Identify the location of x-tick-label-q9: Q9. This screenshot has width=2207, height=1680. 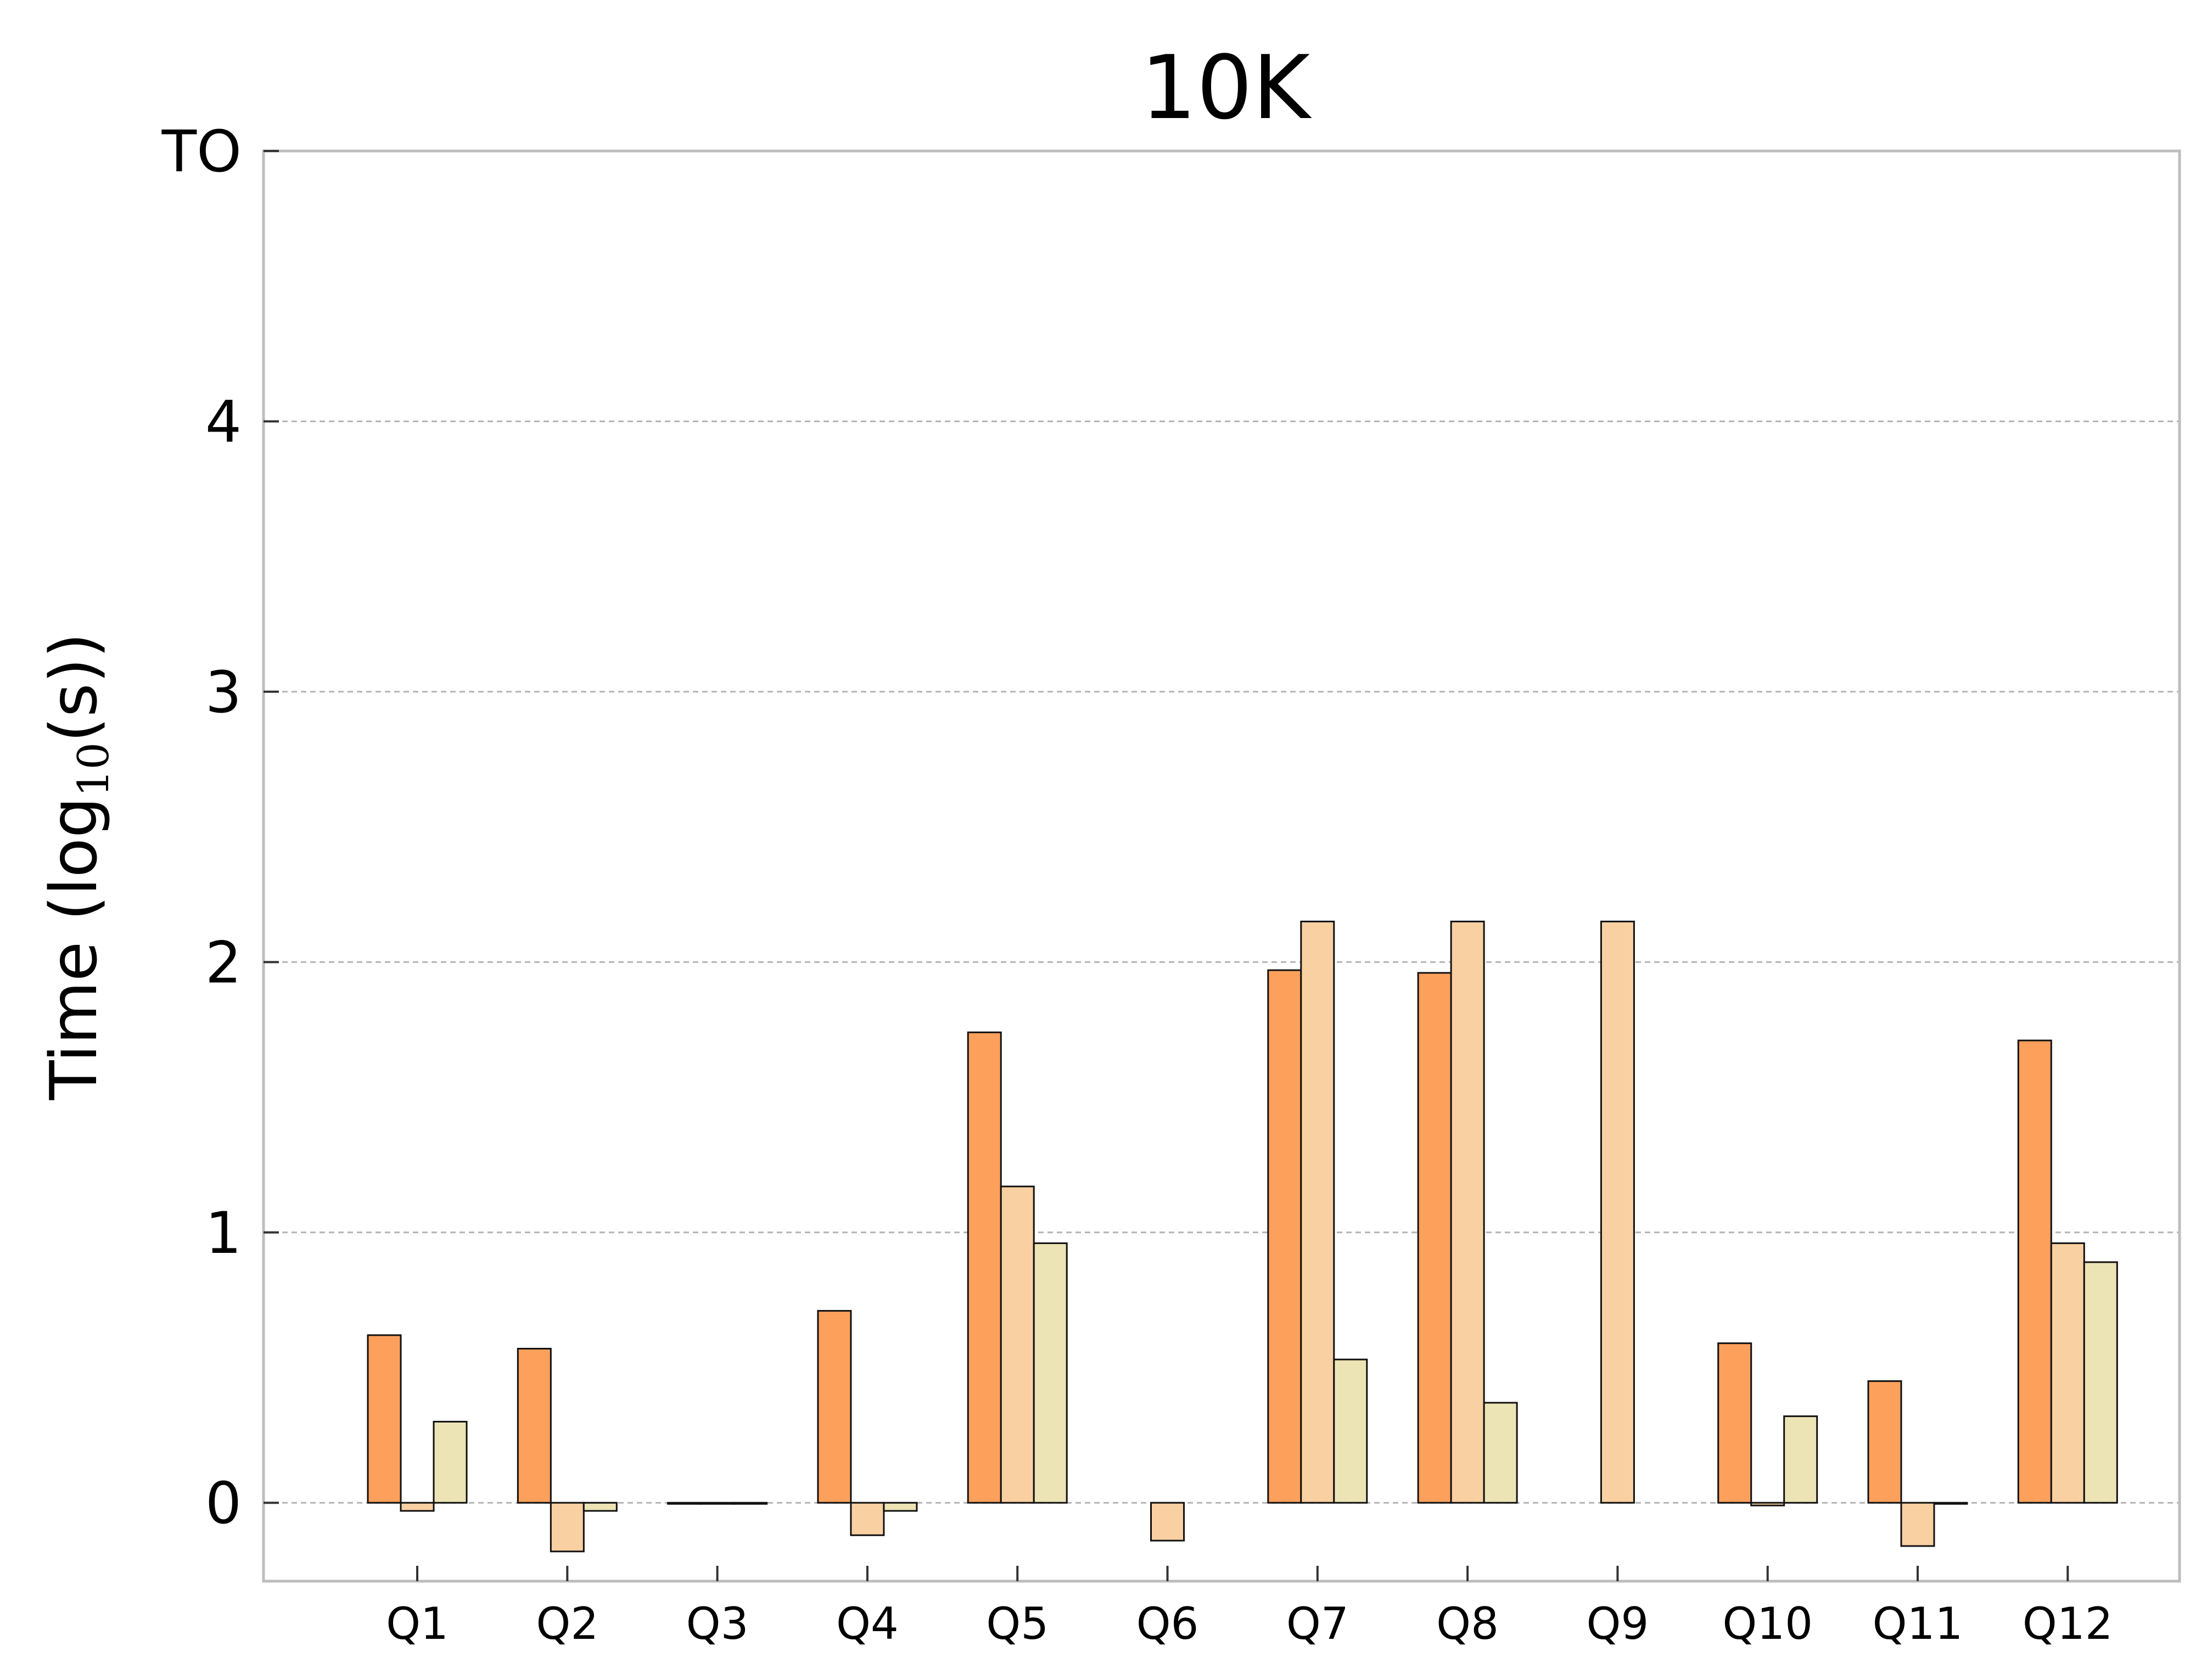
(1617, 1624).